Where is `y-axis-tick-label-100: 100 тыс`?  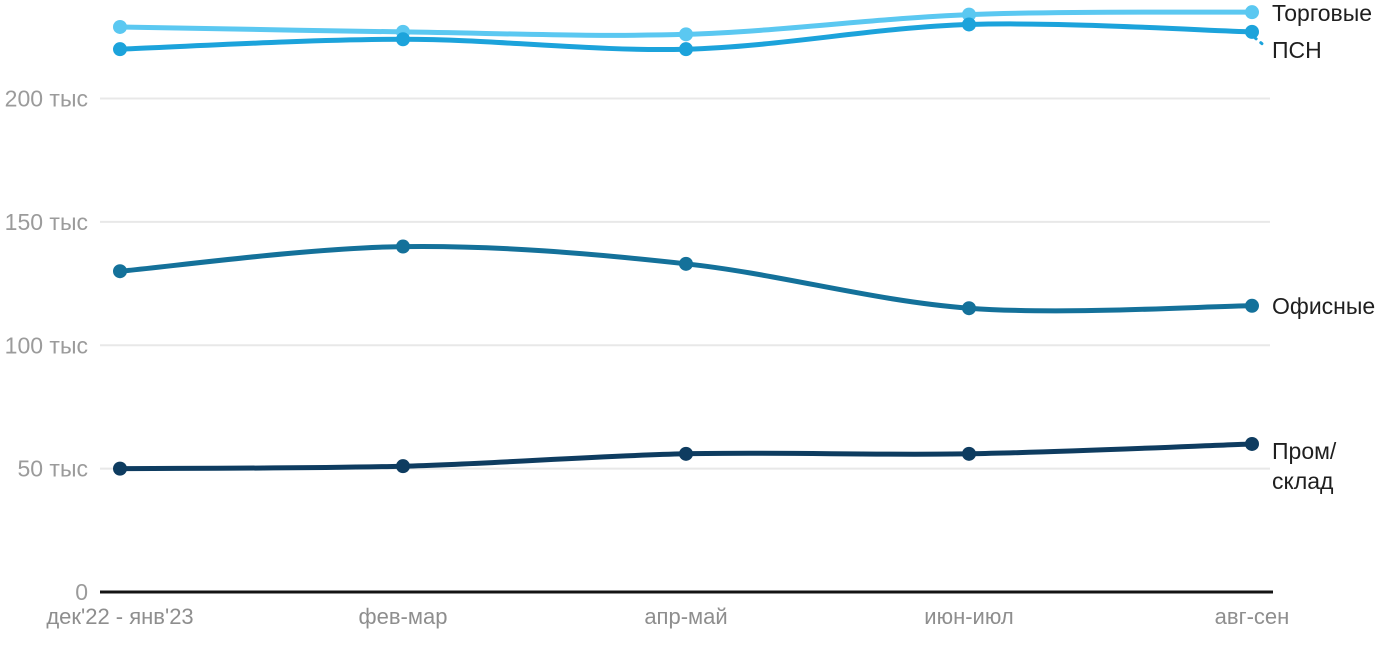 y-axis-tick-label-100: 100 тыс is located at coordinates (46, 345).